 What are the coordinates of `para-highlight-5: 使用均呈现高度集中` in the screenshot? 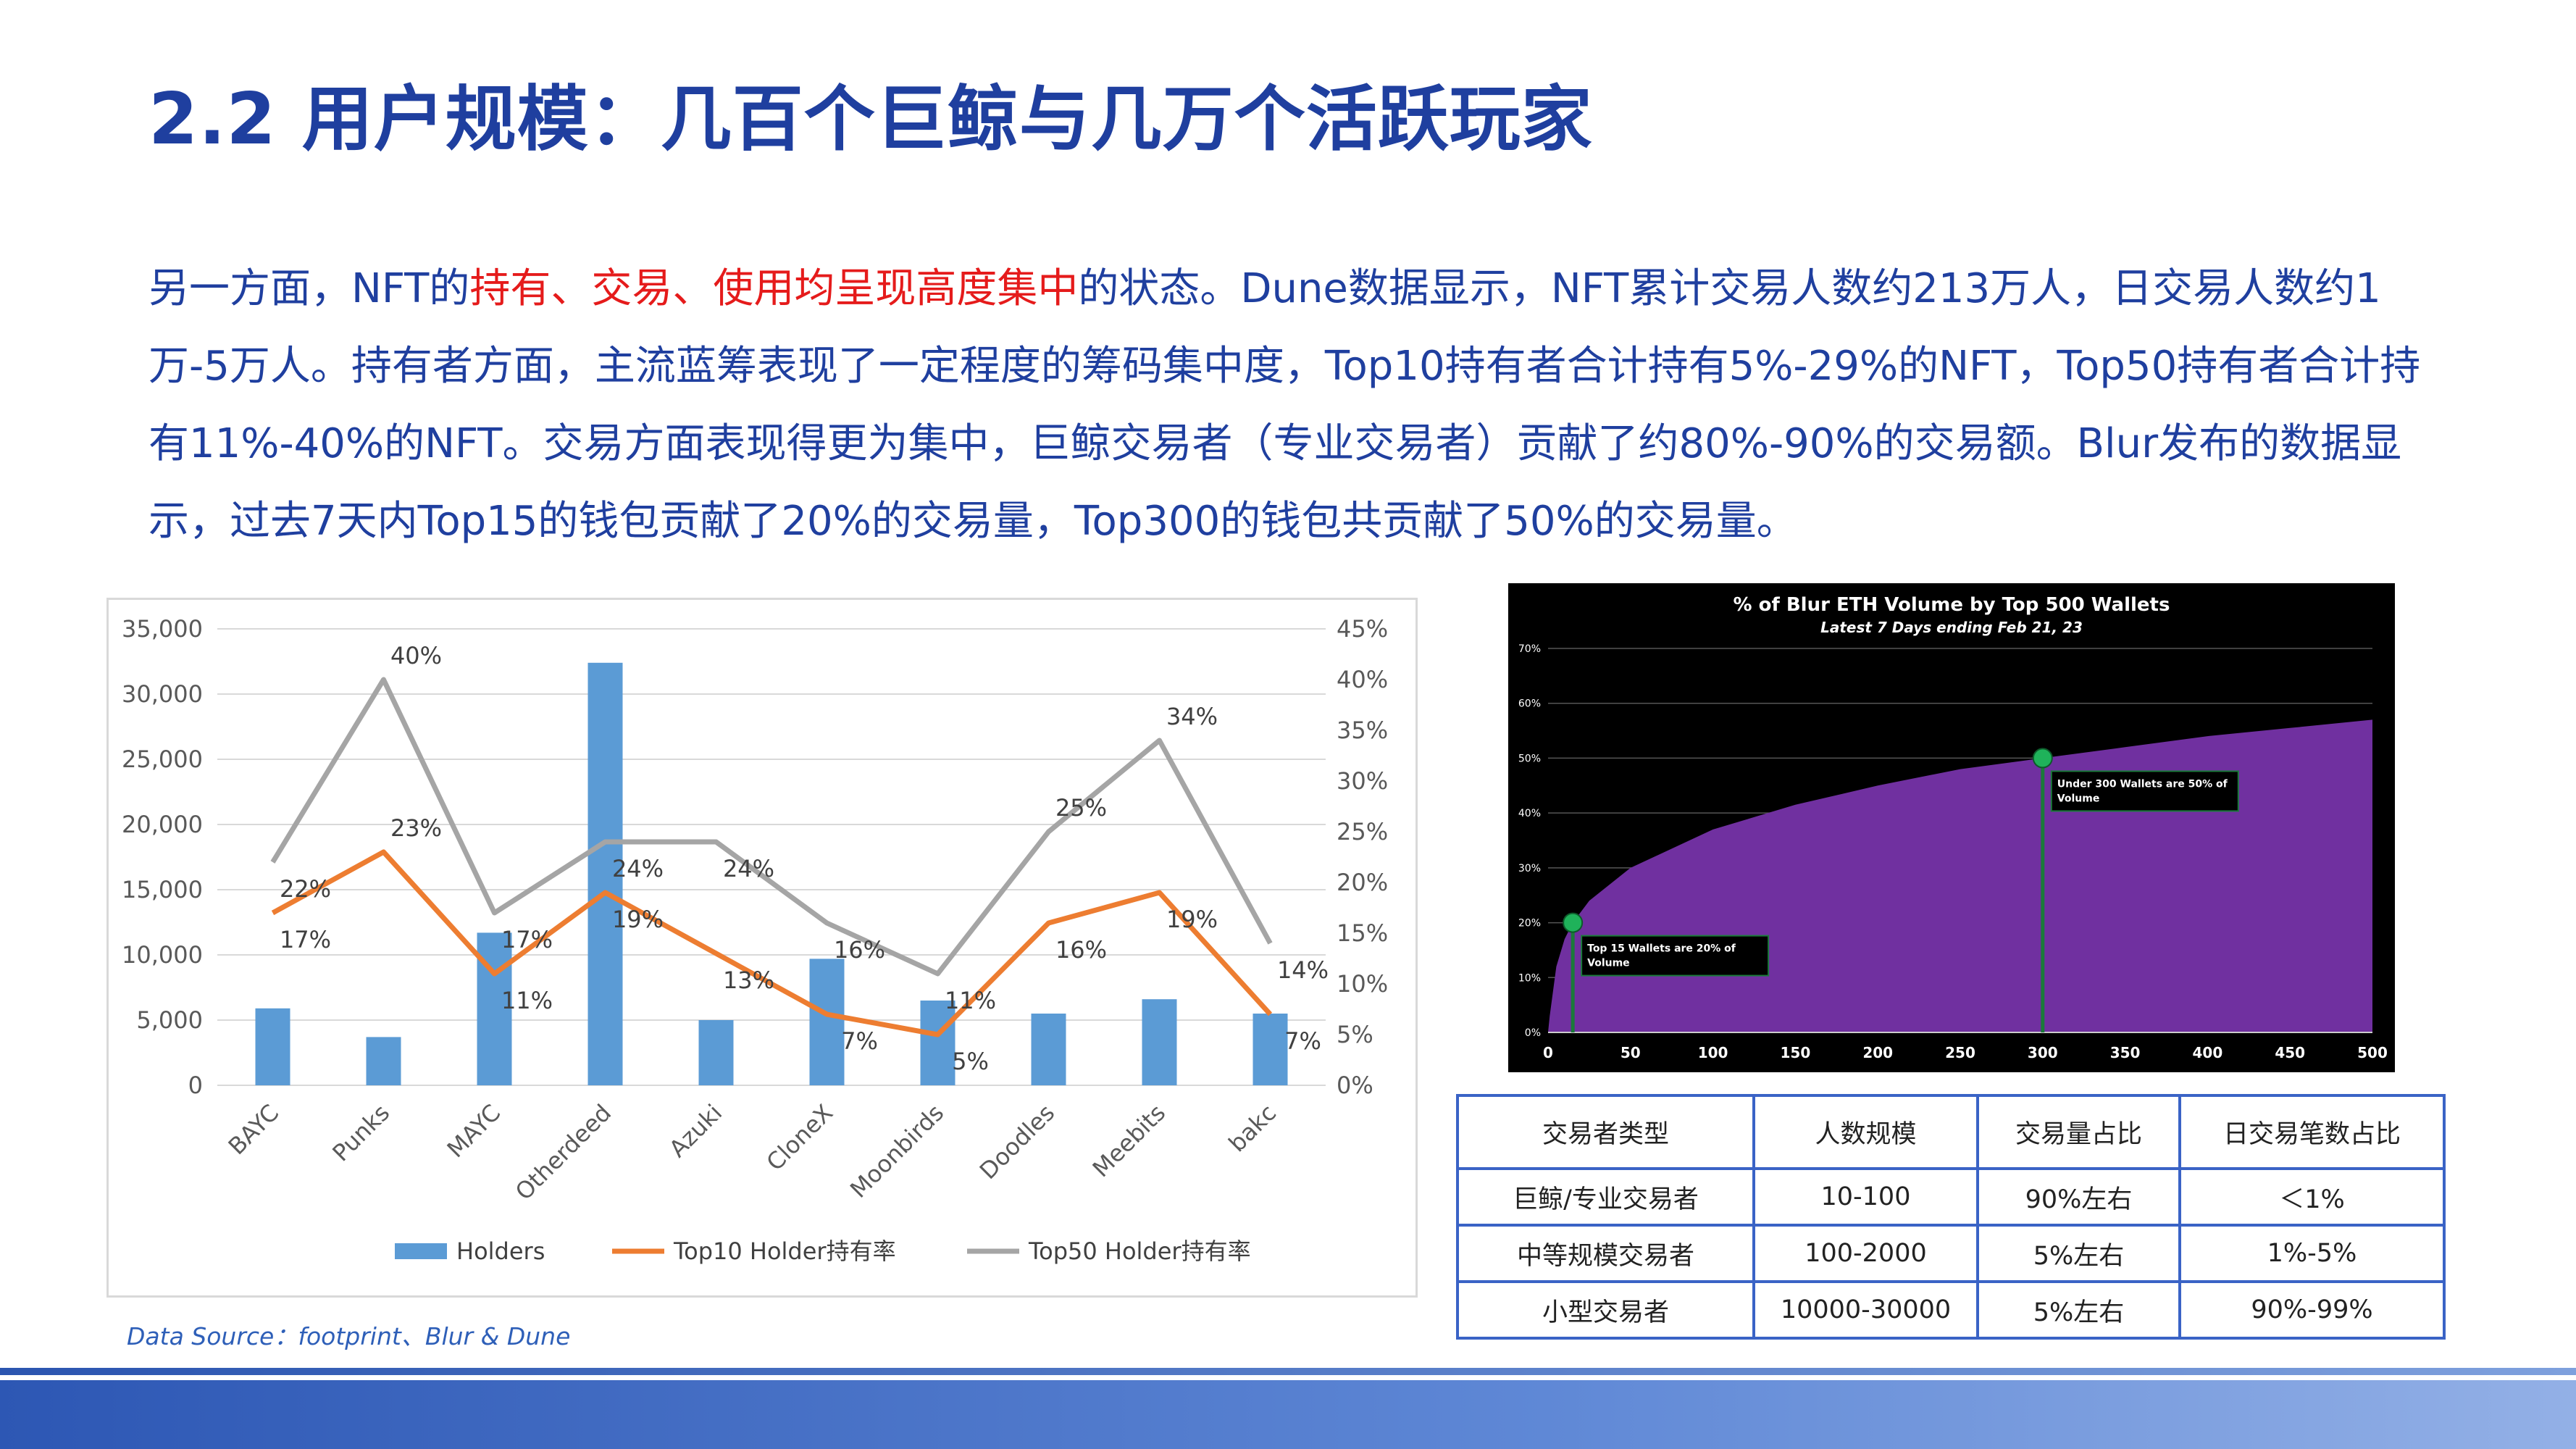 It's located at (896, 288).